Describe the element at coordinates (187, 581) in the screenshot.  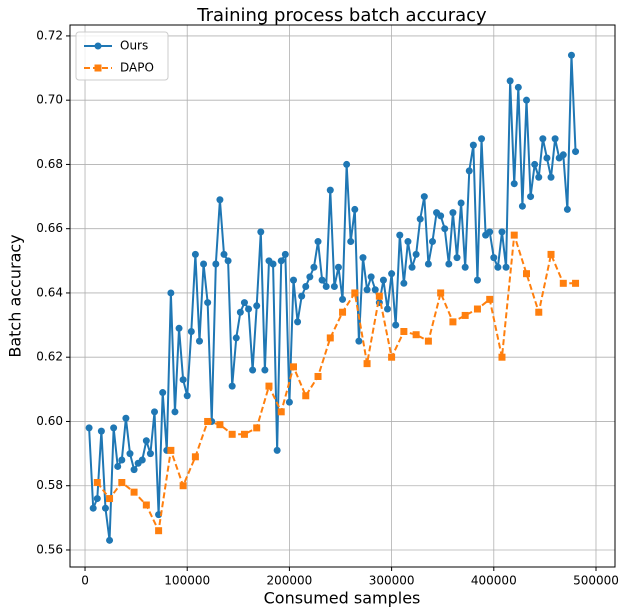
I see `x-tick-label: 100000` at that location.